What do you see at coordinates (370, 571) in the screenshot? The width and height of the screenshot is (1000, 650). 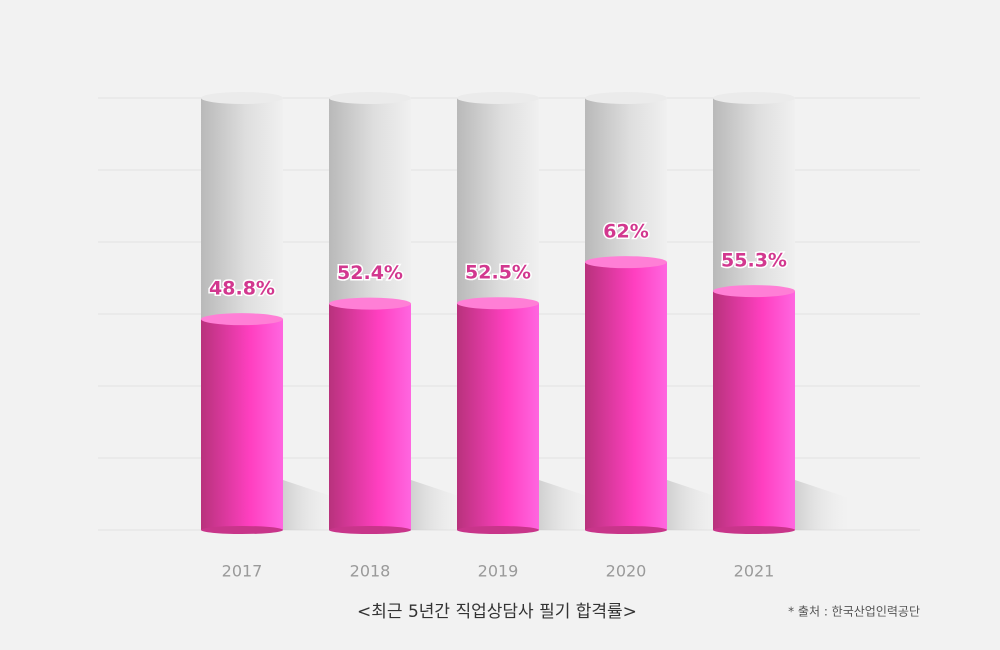 I see `x-tick-label: 2018` at bounding box center [370, 571].